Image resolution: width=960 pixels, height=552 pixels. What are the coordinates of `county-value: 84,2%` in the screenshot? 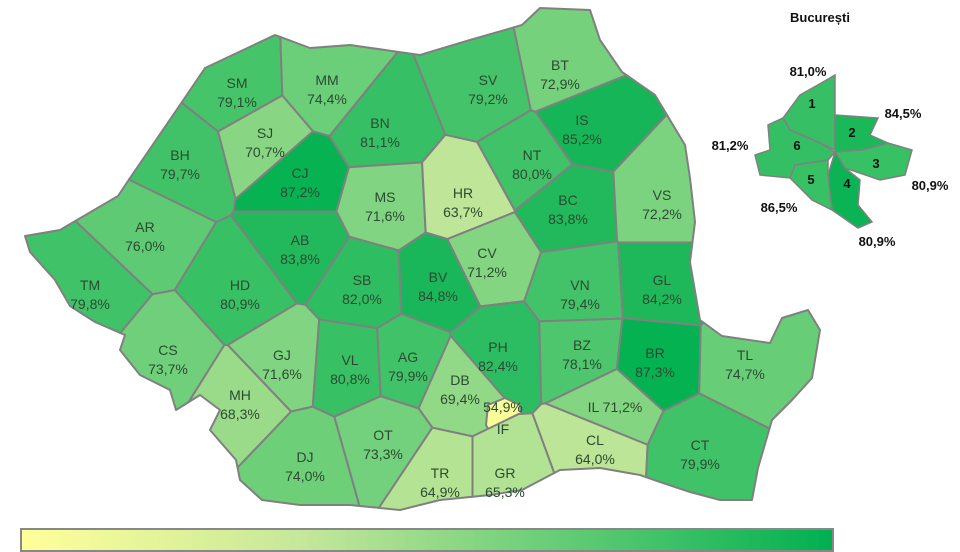 It's located at (662, 299).